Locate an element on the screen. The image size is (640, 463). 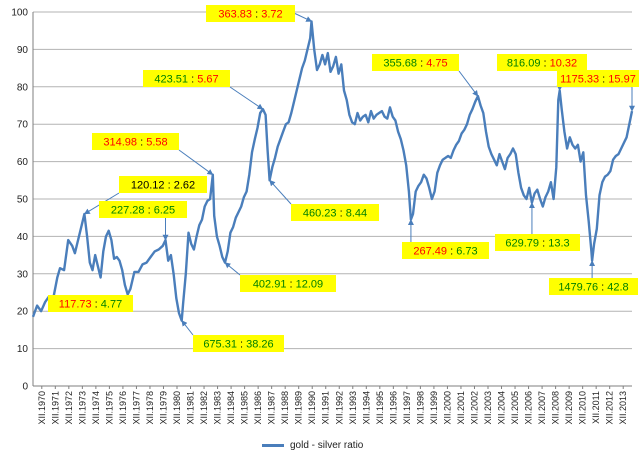
x-tick-label: XII.1976 is located at coordinates (123, 408).